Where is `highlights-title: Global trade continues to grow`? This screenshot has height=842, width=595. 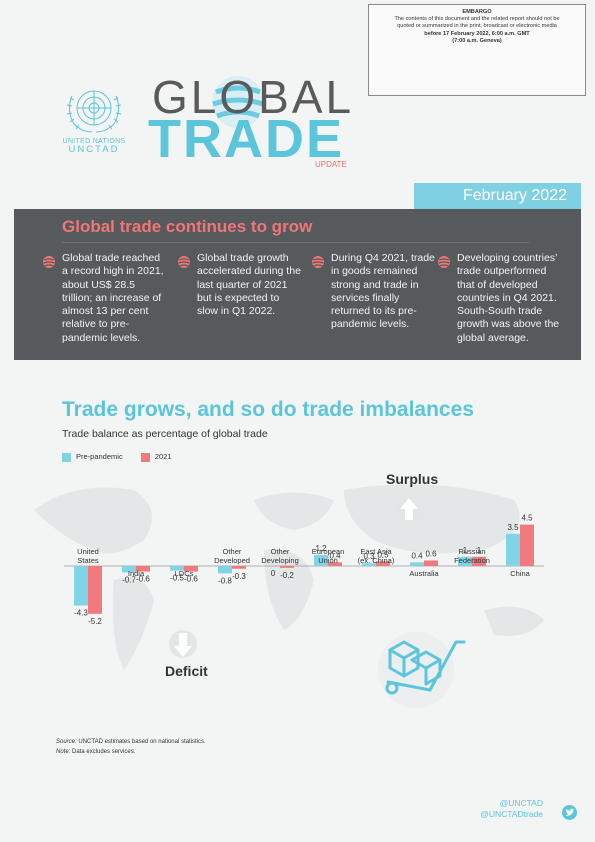 highlights-title: Global trade continues to grow is located at coordinates (187, 226).